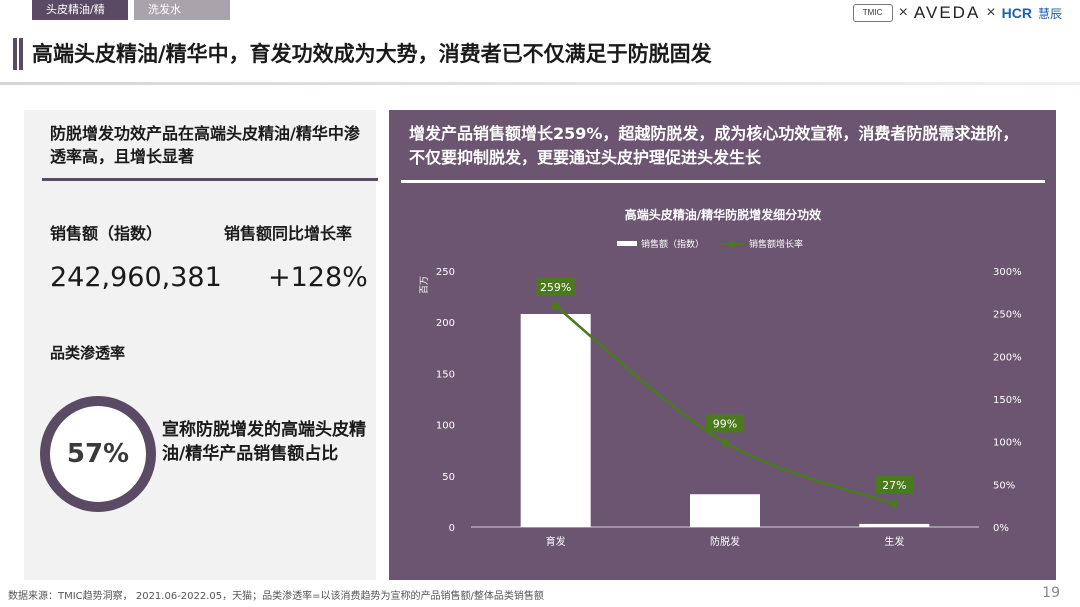 The height and width of the screenshot is (607, 1080). Describe the element at coordinates (106, 233) in the screenshot. I see `sales-index-label: 销售额（指数）` at that location.